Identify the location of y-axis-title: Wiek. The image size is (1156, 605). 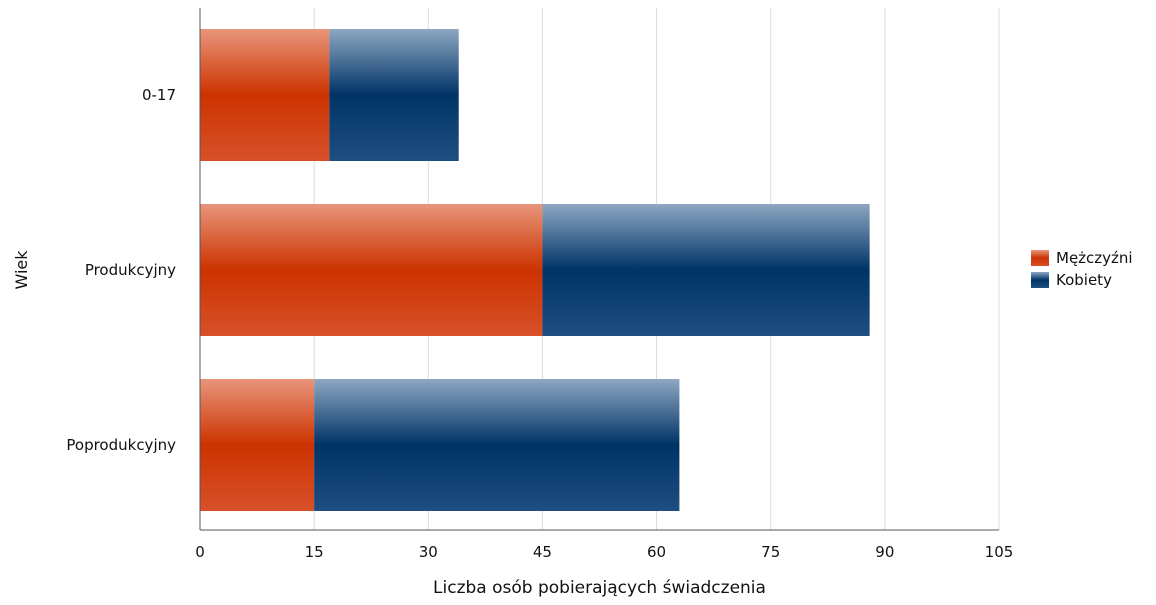
(21, 270).